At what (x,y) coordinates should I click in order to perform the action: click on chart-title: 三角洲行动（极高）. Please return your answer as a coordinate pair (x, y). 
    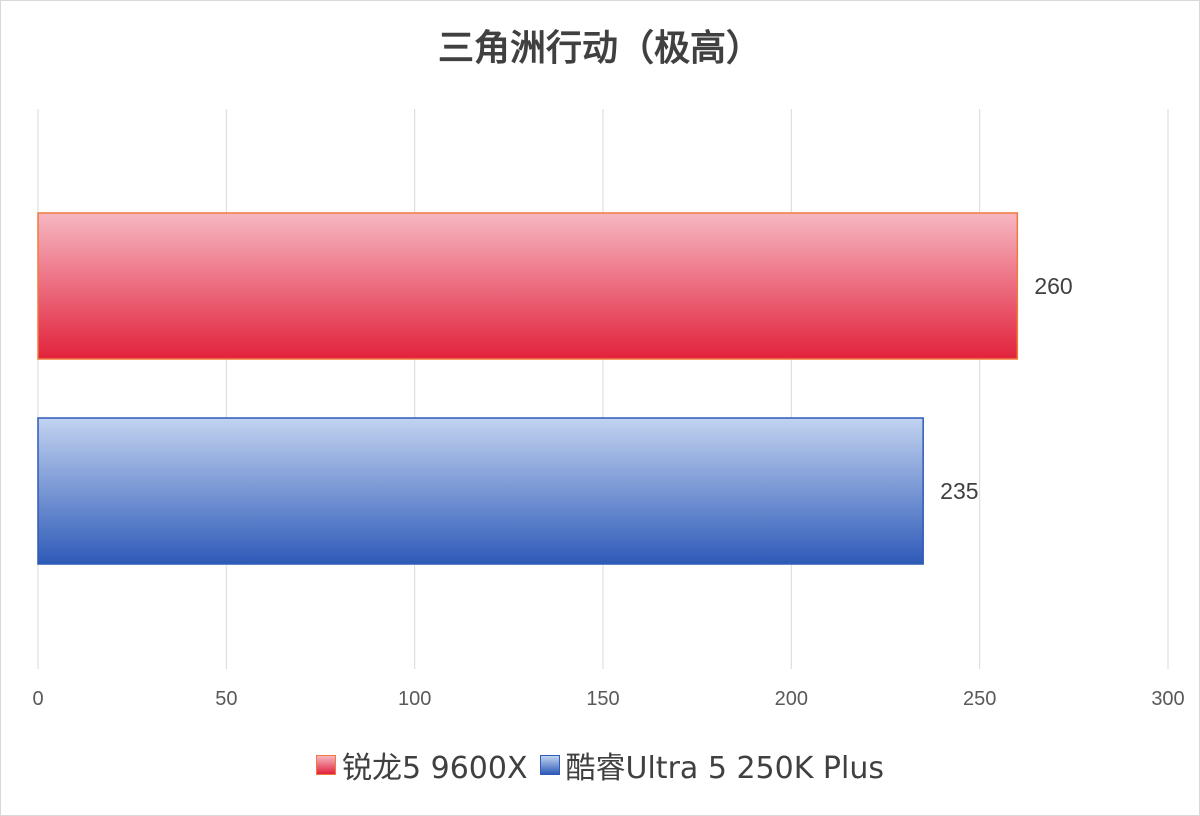
    Looking at the image, I should click on (599, 48).